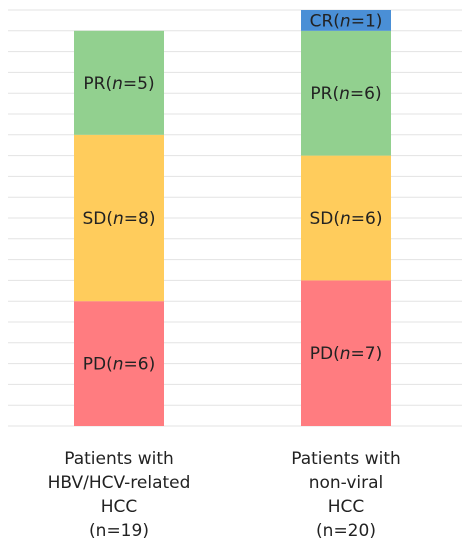 The height and width of the screenshot is (550, 470). What do you see at coordinates (119, 483) in the screenshot?
I see `category-label-line: HBV/HCV-related` at bounding box center [119, 483].